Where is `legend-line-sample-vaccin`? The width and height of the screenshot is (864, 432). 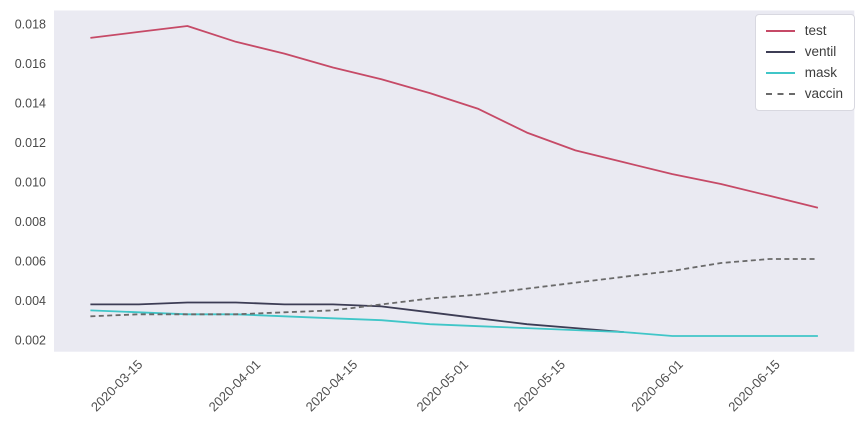 legend-line-sample-vaccin is located at coordinates (780, 94).